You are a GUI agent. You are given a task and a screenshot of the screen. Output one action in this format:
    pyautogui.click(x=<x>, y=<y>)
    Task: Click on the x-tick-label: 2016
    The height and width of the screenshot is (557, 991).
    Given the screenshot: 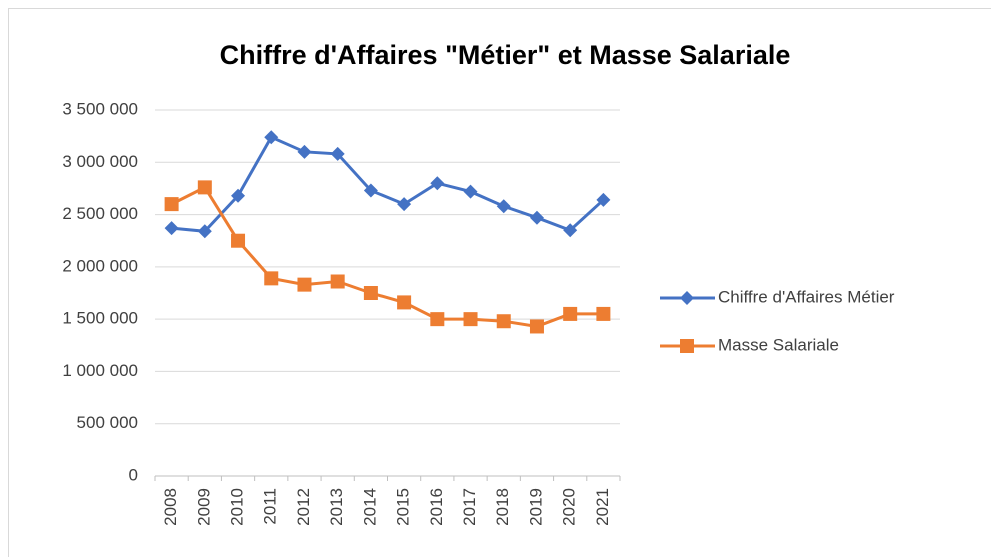 What is the action you would take?
    pyautogui.click(x=436, y=507)
    